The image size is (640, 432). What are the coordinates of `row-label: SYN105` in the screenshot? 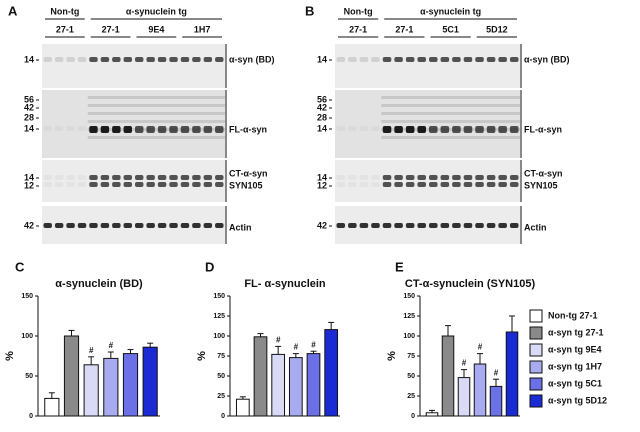 It's located at (541, 185).